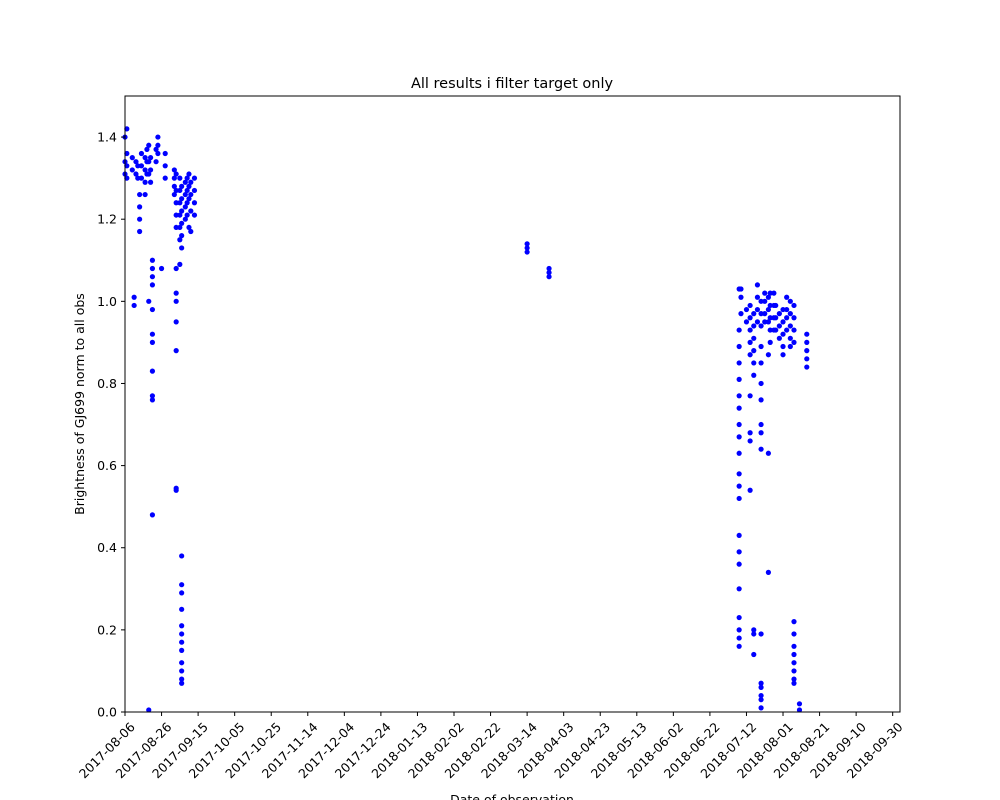 This screenshot has height=800, width=1000. What do you see at coordinates (107, 137) in the screenshot?
I see `y-tick-label: 1.4` at bounding box center [107, 137].